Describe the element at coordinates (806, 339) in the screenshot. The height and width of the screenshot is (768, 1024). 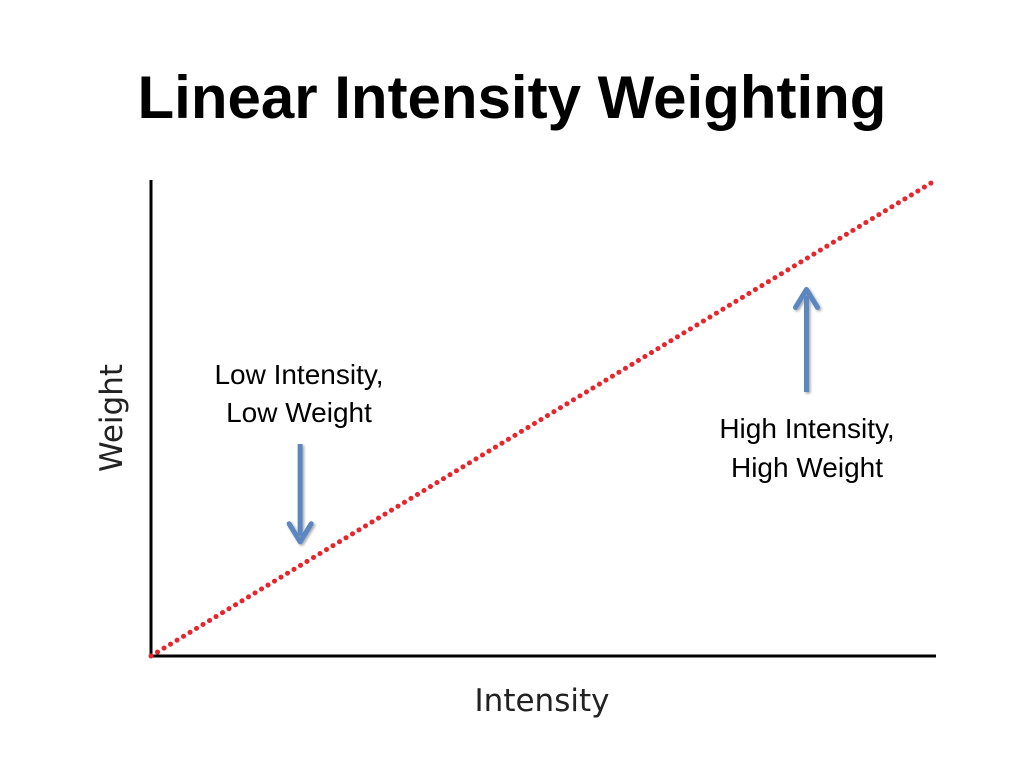
I see `arrow-up-icon` at that location.